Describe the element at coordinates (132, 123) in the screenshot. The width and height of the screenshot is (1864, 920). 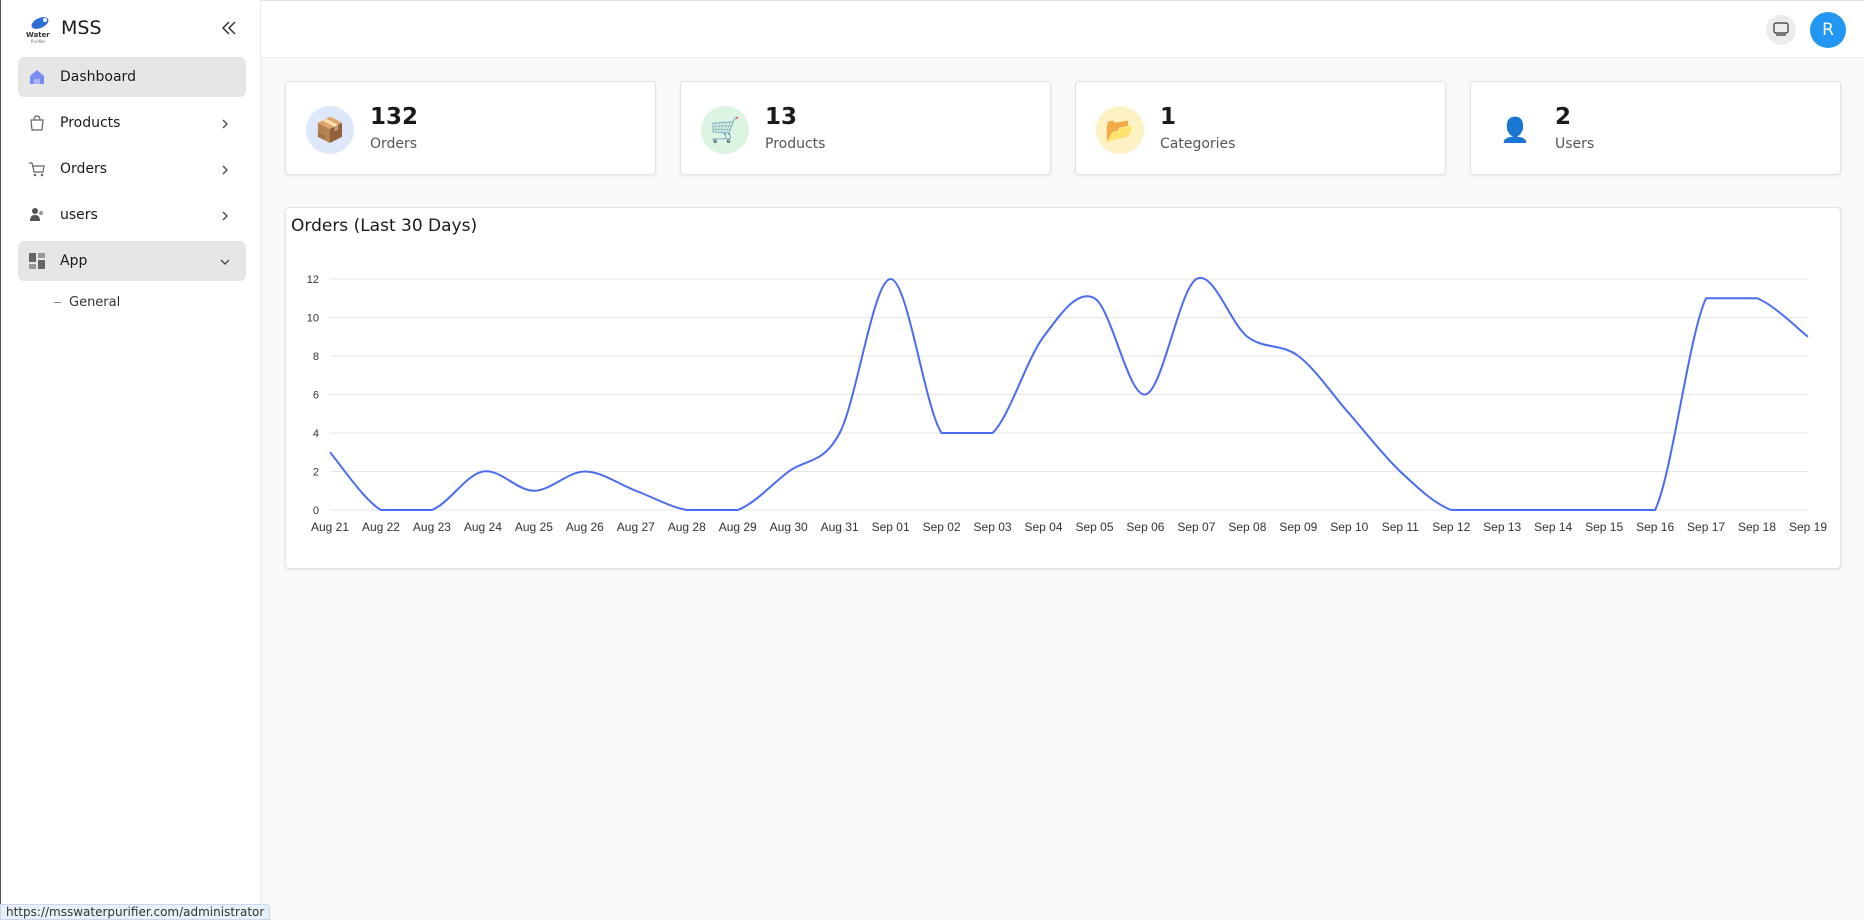
I see `sidebar-item-products: Products` at that location.